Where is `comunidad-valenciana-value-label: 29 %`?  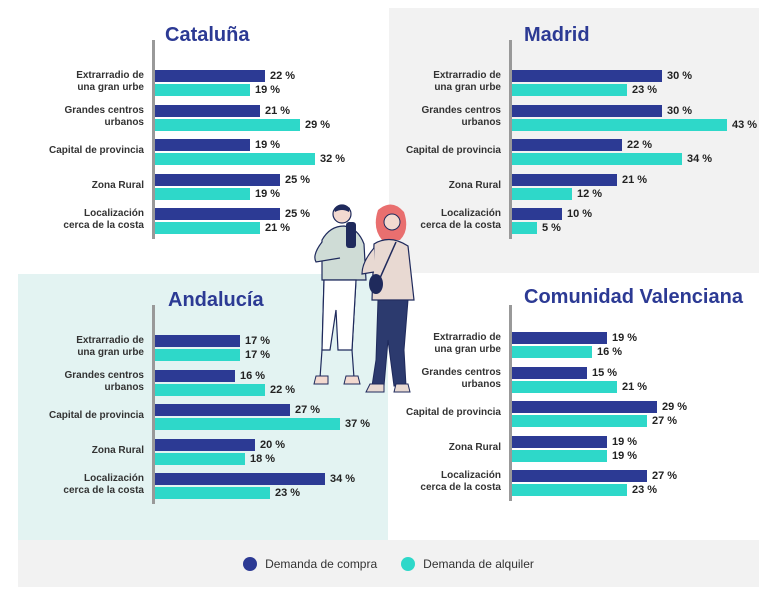 comunidad-valenciana-value-label: 29 % is located at coordinates (675, 407).